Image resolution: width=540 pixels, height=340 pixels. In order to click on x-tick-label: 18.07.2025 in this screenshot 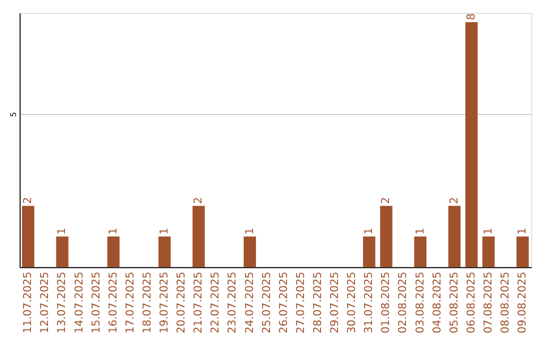, I will do `click(147, 303)`.